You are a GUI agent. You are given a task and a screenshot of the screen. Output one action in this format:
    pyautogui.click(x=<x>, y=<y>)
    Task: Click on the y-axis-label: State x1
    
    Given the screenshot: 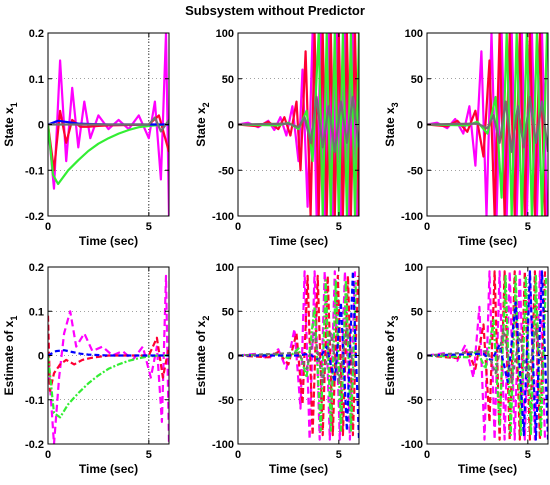 What is the action you would take?
    pyautogui.click(x=10, y=124)
    